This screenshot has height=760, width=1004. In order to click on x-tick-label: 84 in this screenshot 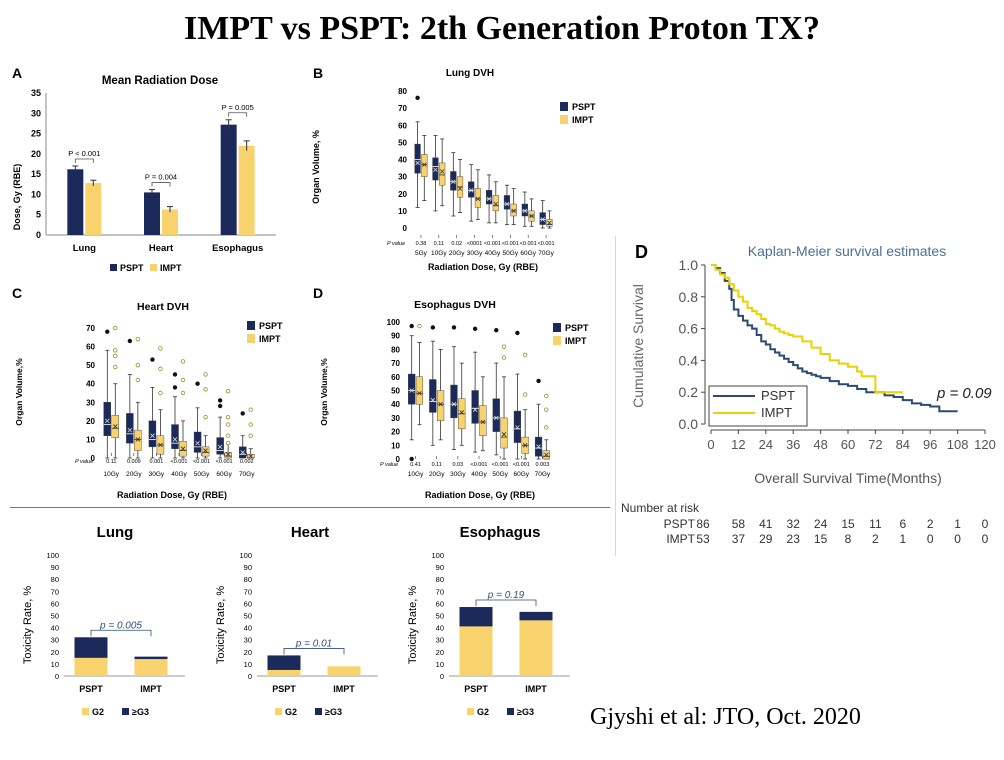, I will do `click(903, 444)`.